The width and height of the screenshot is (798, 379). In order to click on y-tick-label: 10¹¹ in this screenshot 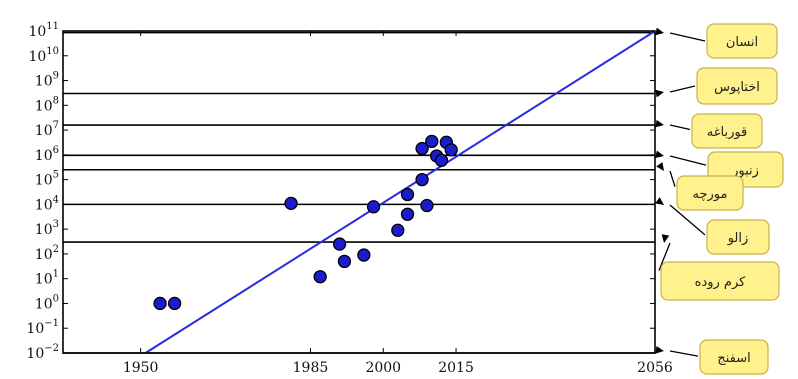, I will do `click(43, 30)`.